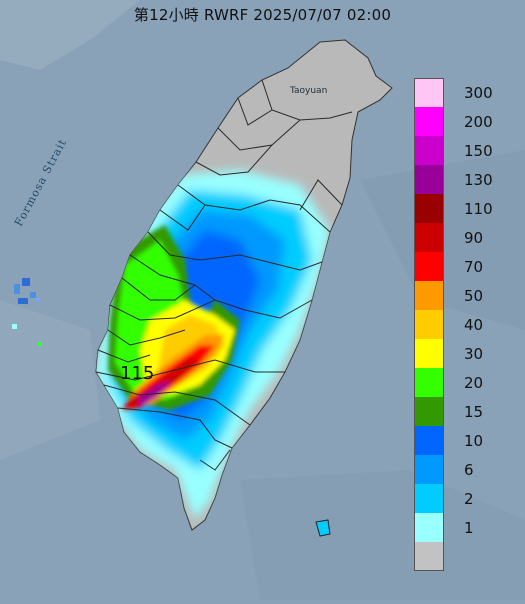 This screenshot has width=525, height=604. I want to click on legend-entry: 15, so click(467, 411).